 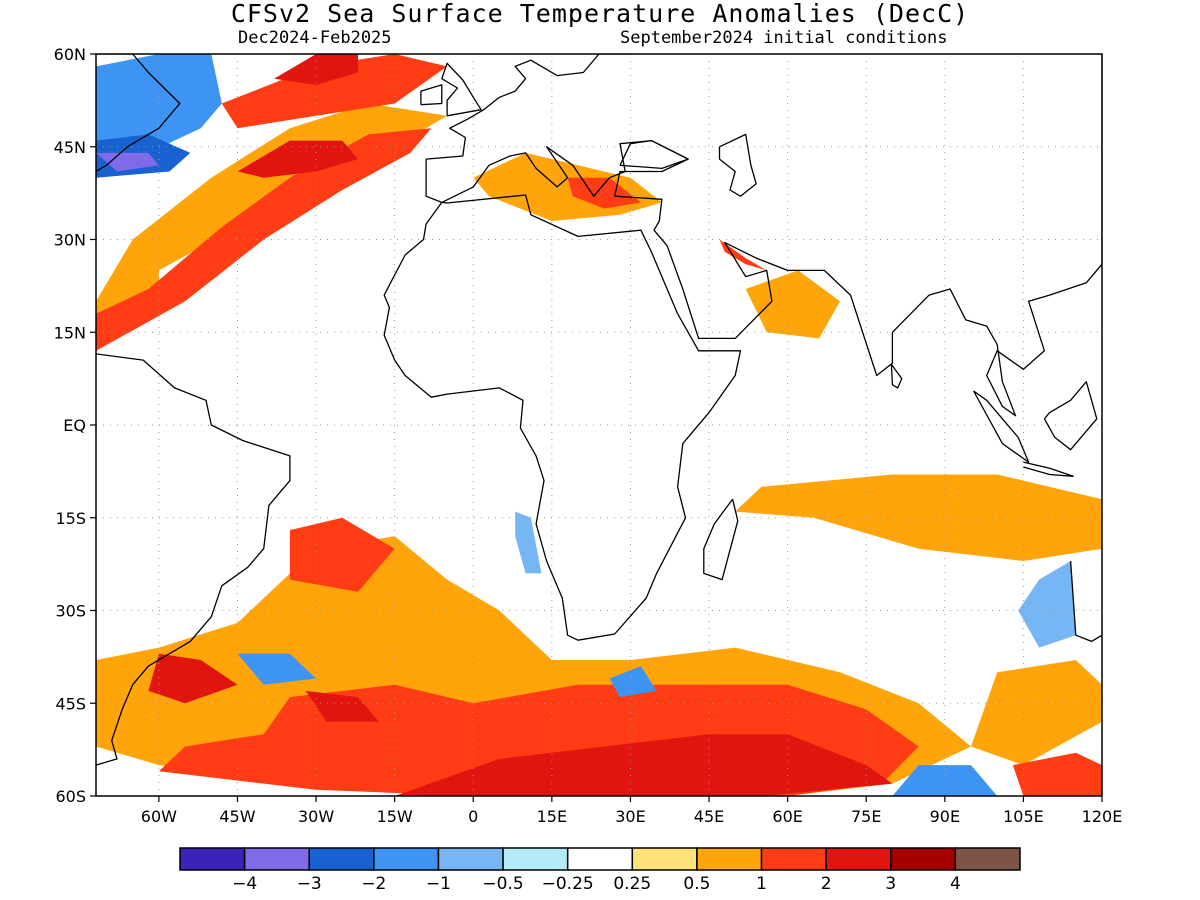 I want to click on lat-tick-label: 60N, so click(x=70, y=54).